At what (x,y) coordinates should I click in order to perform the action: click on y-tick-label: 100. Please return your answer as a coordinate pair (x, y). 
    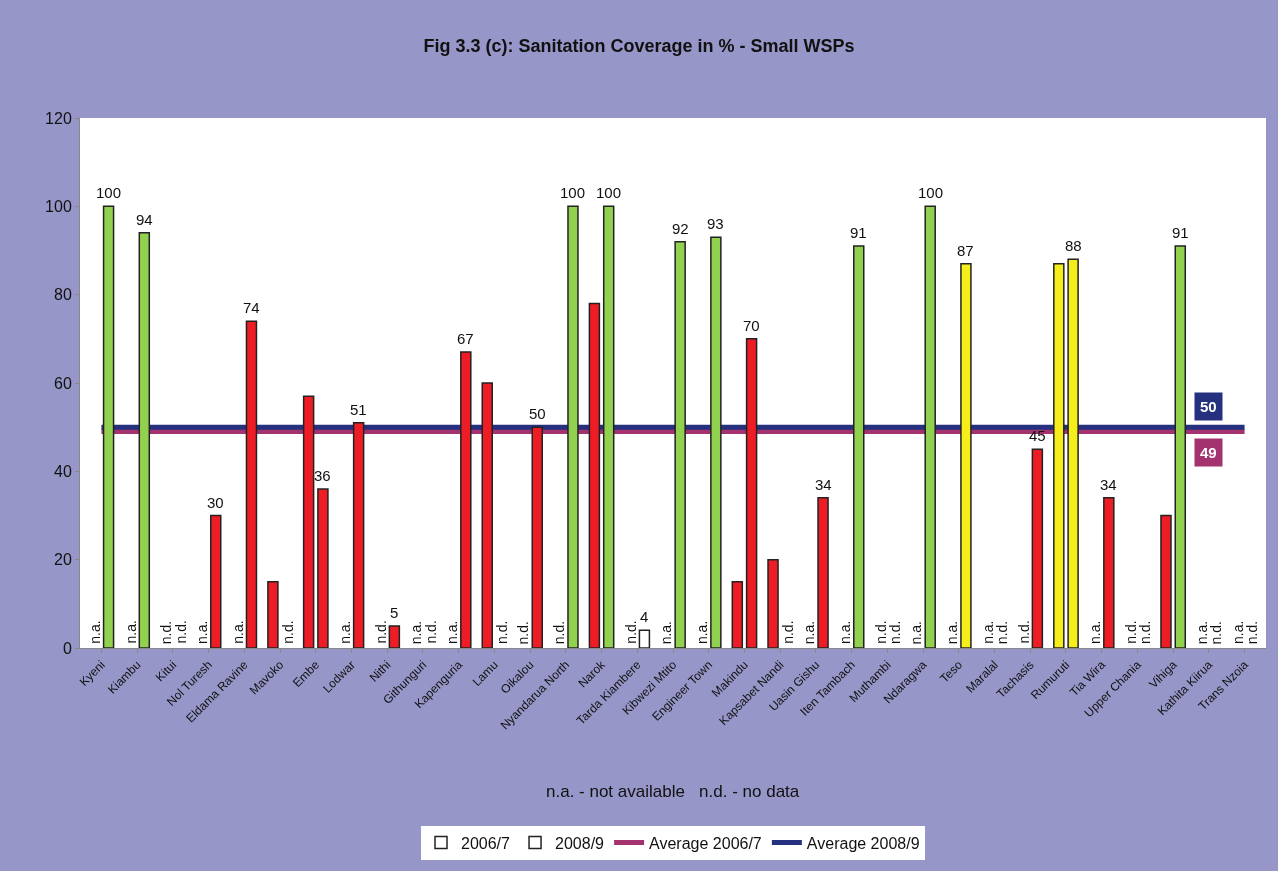
    Looking at the image, I should click on (58, 206).